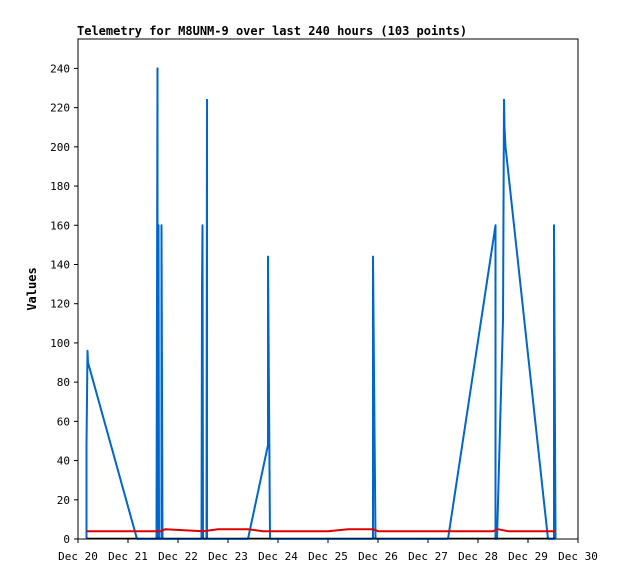  What do you see at coordinates (228, 556) in the screenshot?
I see `x-tick-label: Dec 23` at bounding box center [228, 556].